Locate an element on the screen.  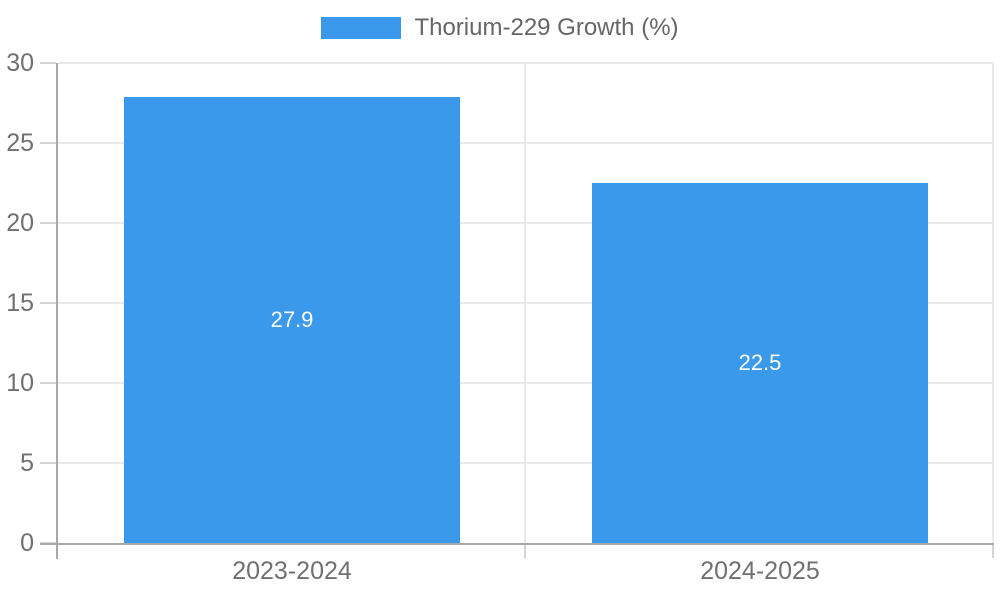
bar-value-label: 22.5 is located at coordinates (760, 362).